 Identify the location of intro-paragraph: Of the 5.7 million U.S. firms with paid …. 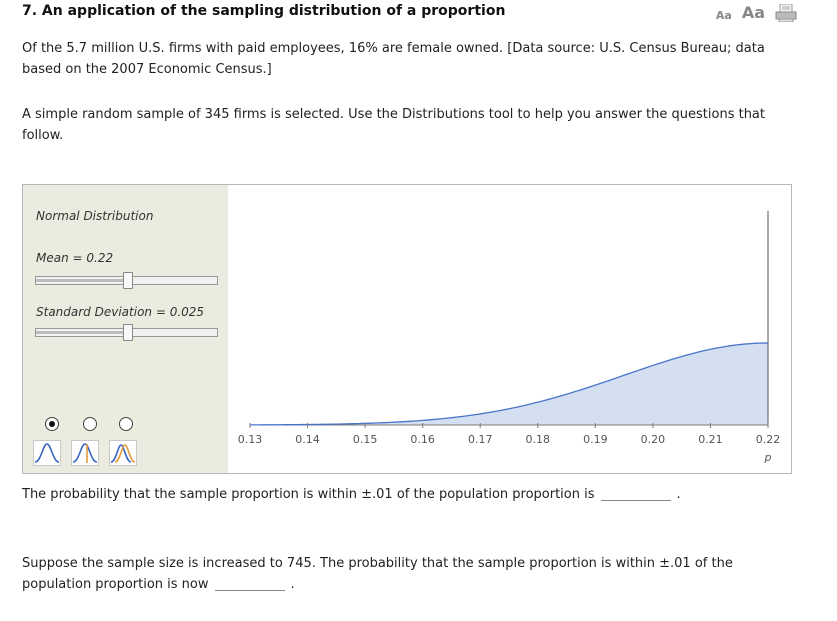
(393, 59).